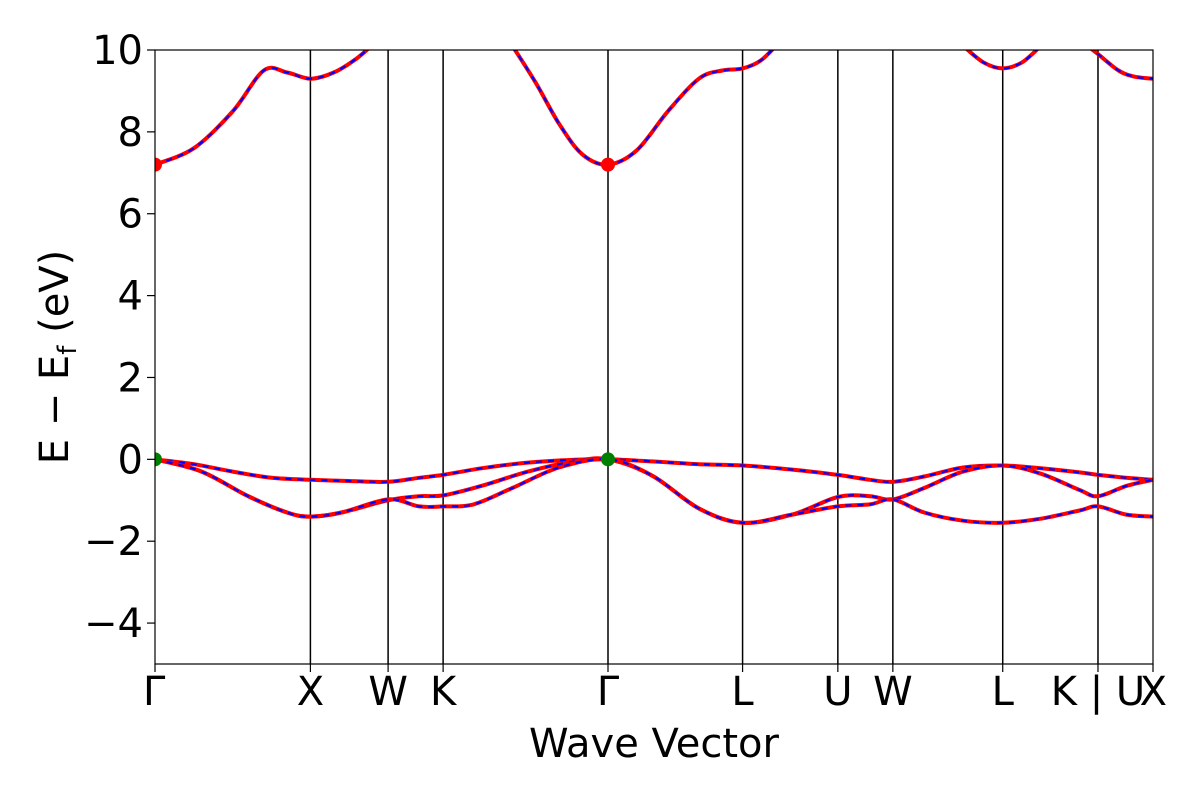 The image size is (1200, 800). I want to click on y-axis-ticks: 10 8 6 4 2 0 −2 −4, so click(119, 337).